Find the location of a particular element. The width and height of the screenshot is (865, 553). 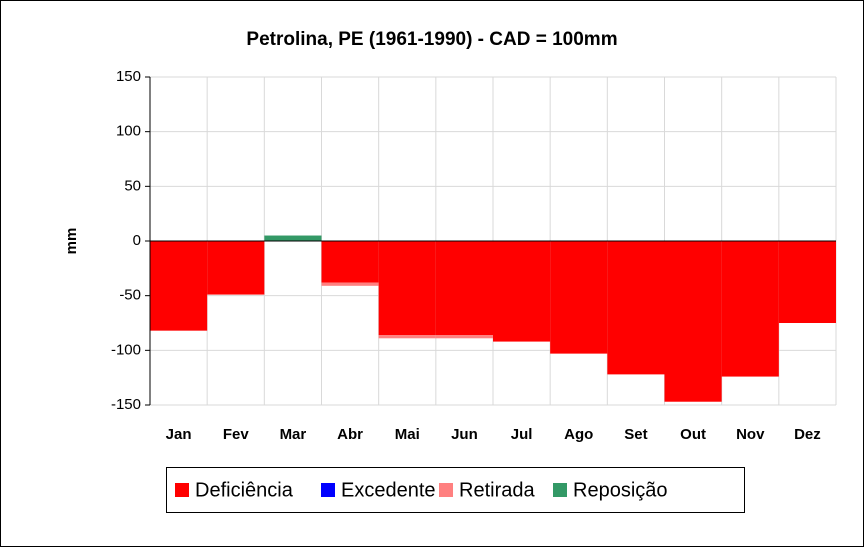

x-tick-label: Jun is located at coordinates (464, 434).